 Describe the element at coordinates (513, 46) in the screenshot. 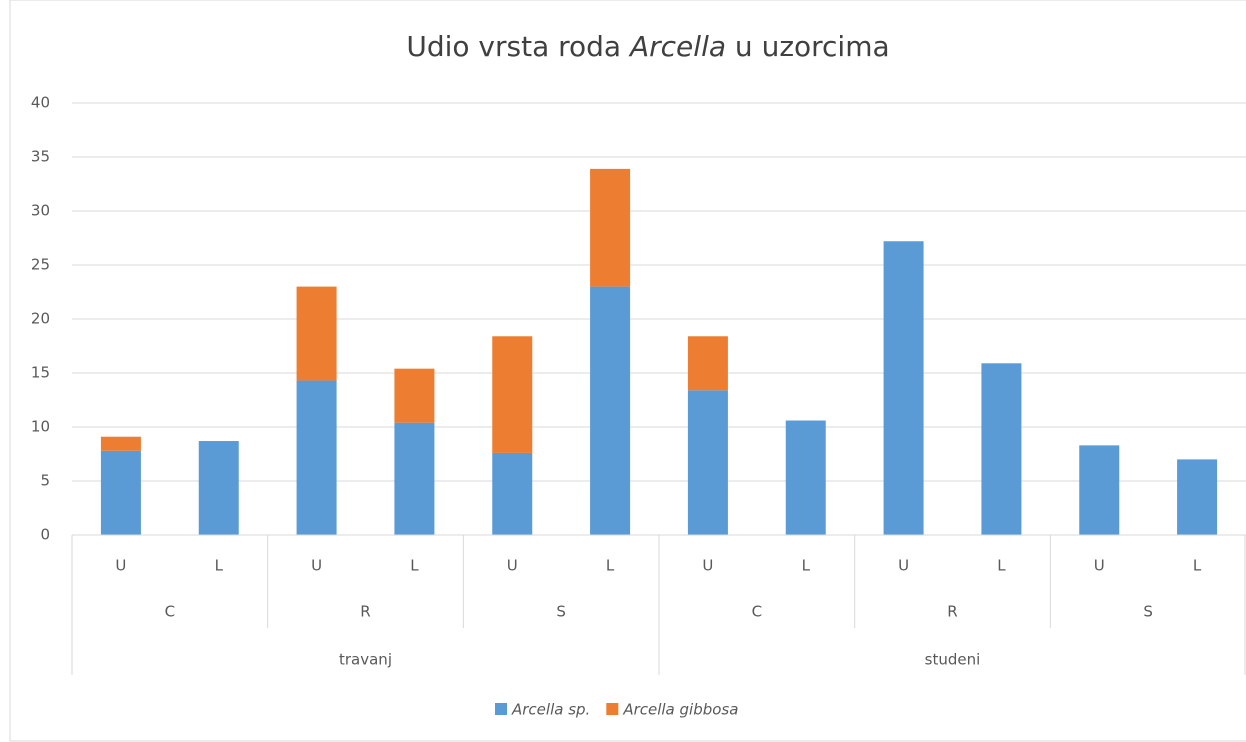

I see `title-part: Udio vrsta roda` at that location.